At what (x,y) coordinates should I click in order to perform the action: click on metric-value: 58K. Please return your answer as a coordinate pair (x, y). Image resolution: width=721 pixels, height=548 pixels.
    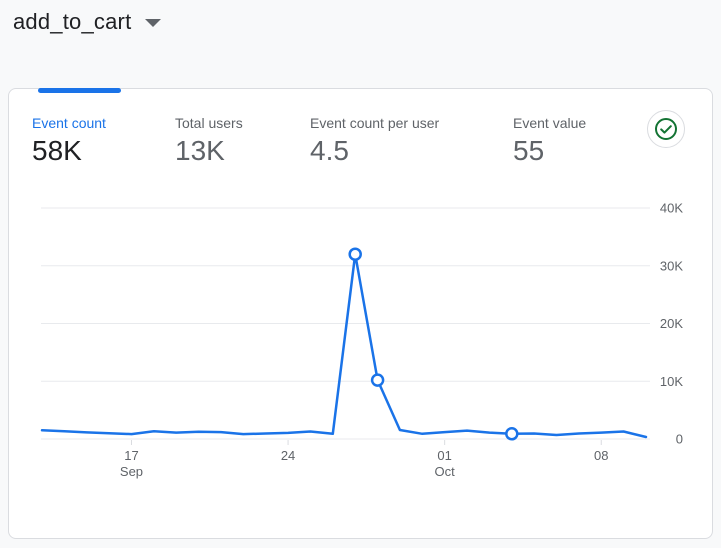
    Looking at the image, I should click on (57, 150).